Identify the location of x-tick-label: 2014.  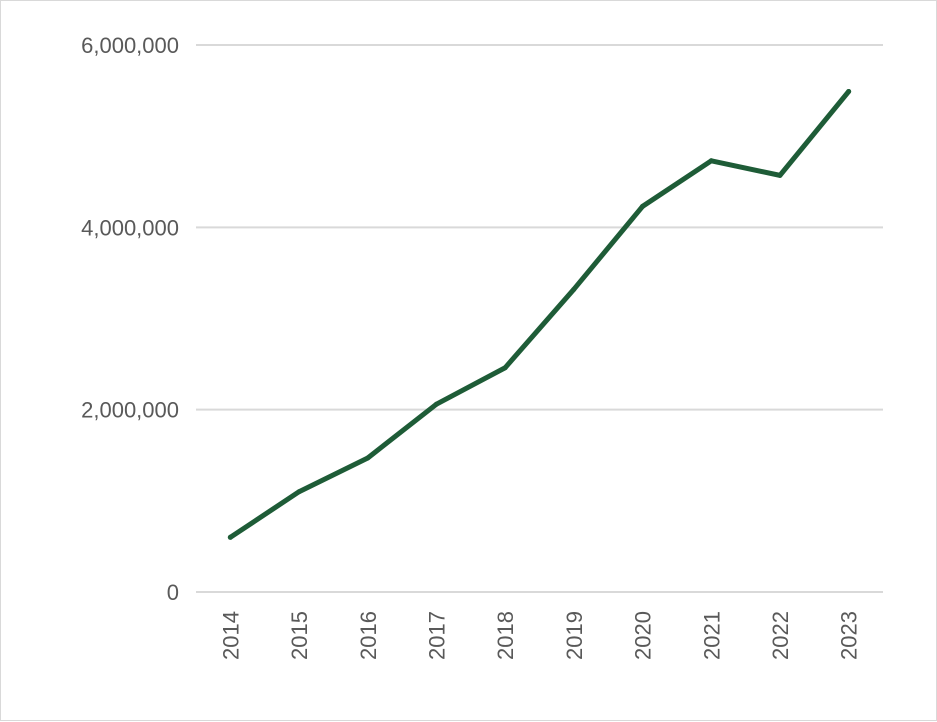
(230, 635).